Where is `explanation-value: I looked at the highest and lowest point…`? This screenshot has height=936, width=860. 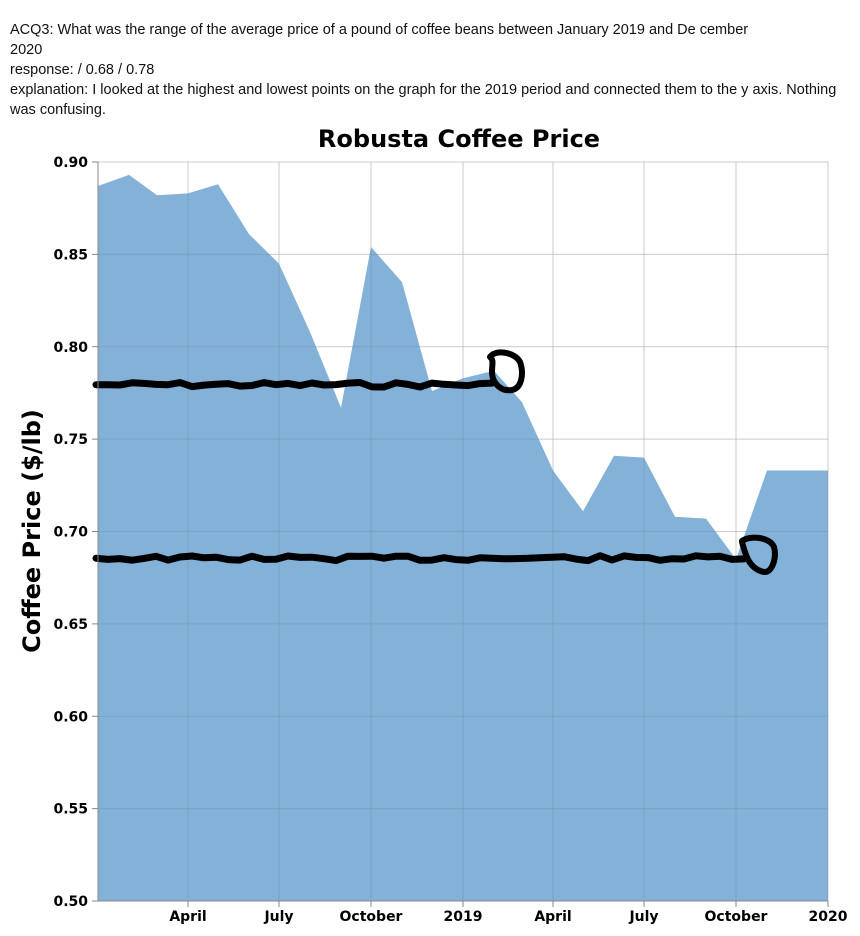 explanation-value: I looked at the highest and lowest point… is located at coordinates (423, 100).